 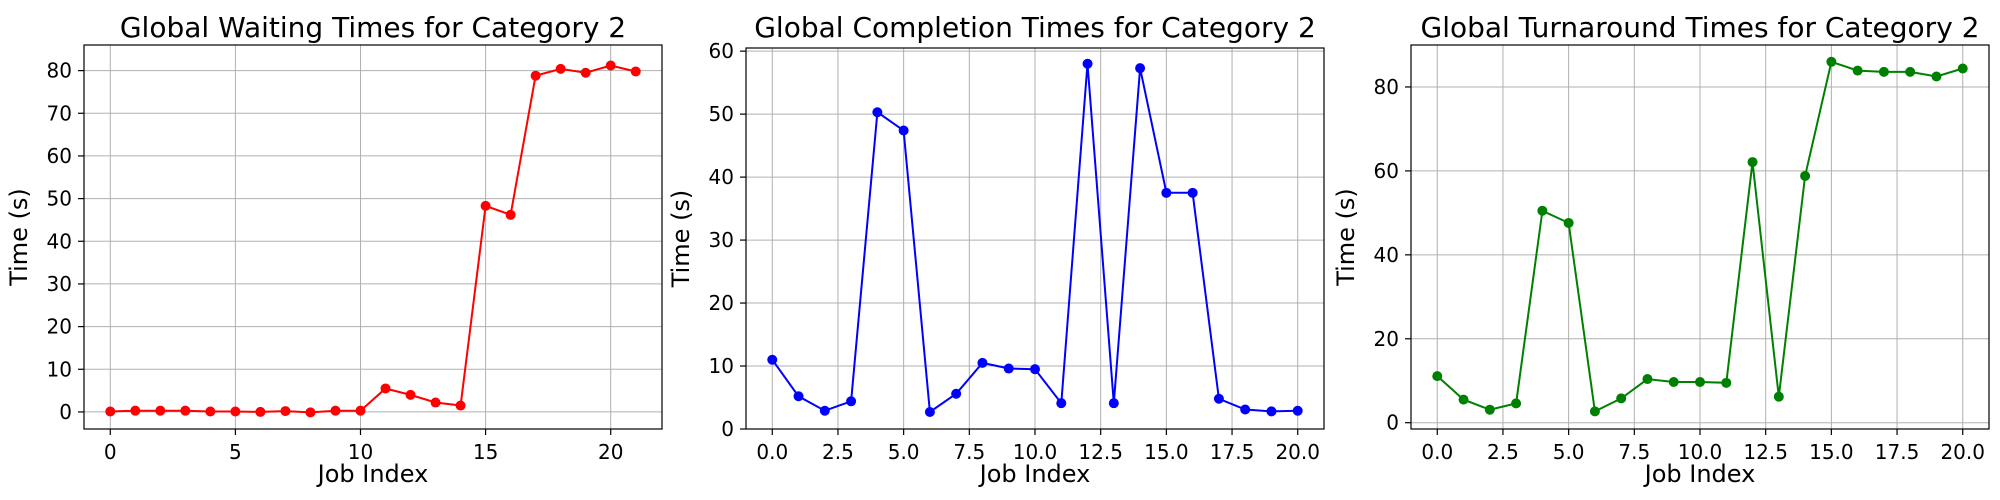 I want to click on y-tick-label: 30, so click(x=59, y=284).